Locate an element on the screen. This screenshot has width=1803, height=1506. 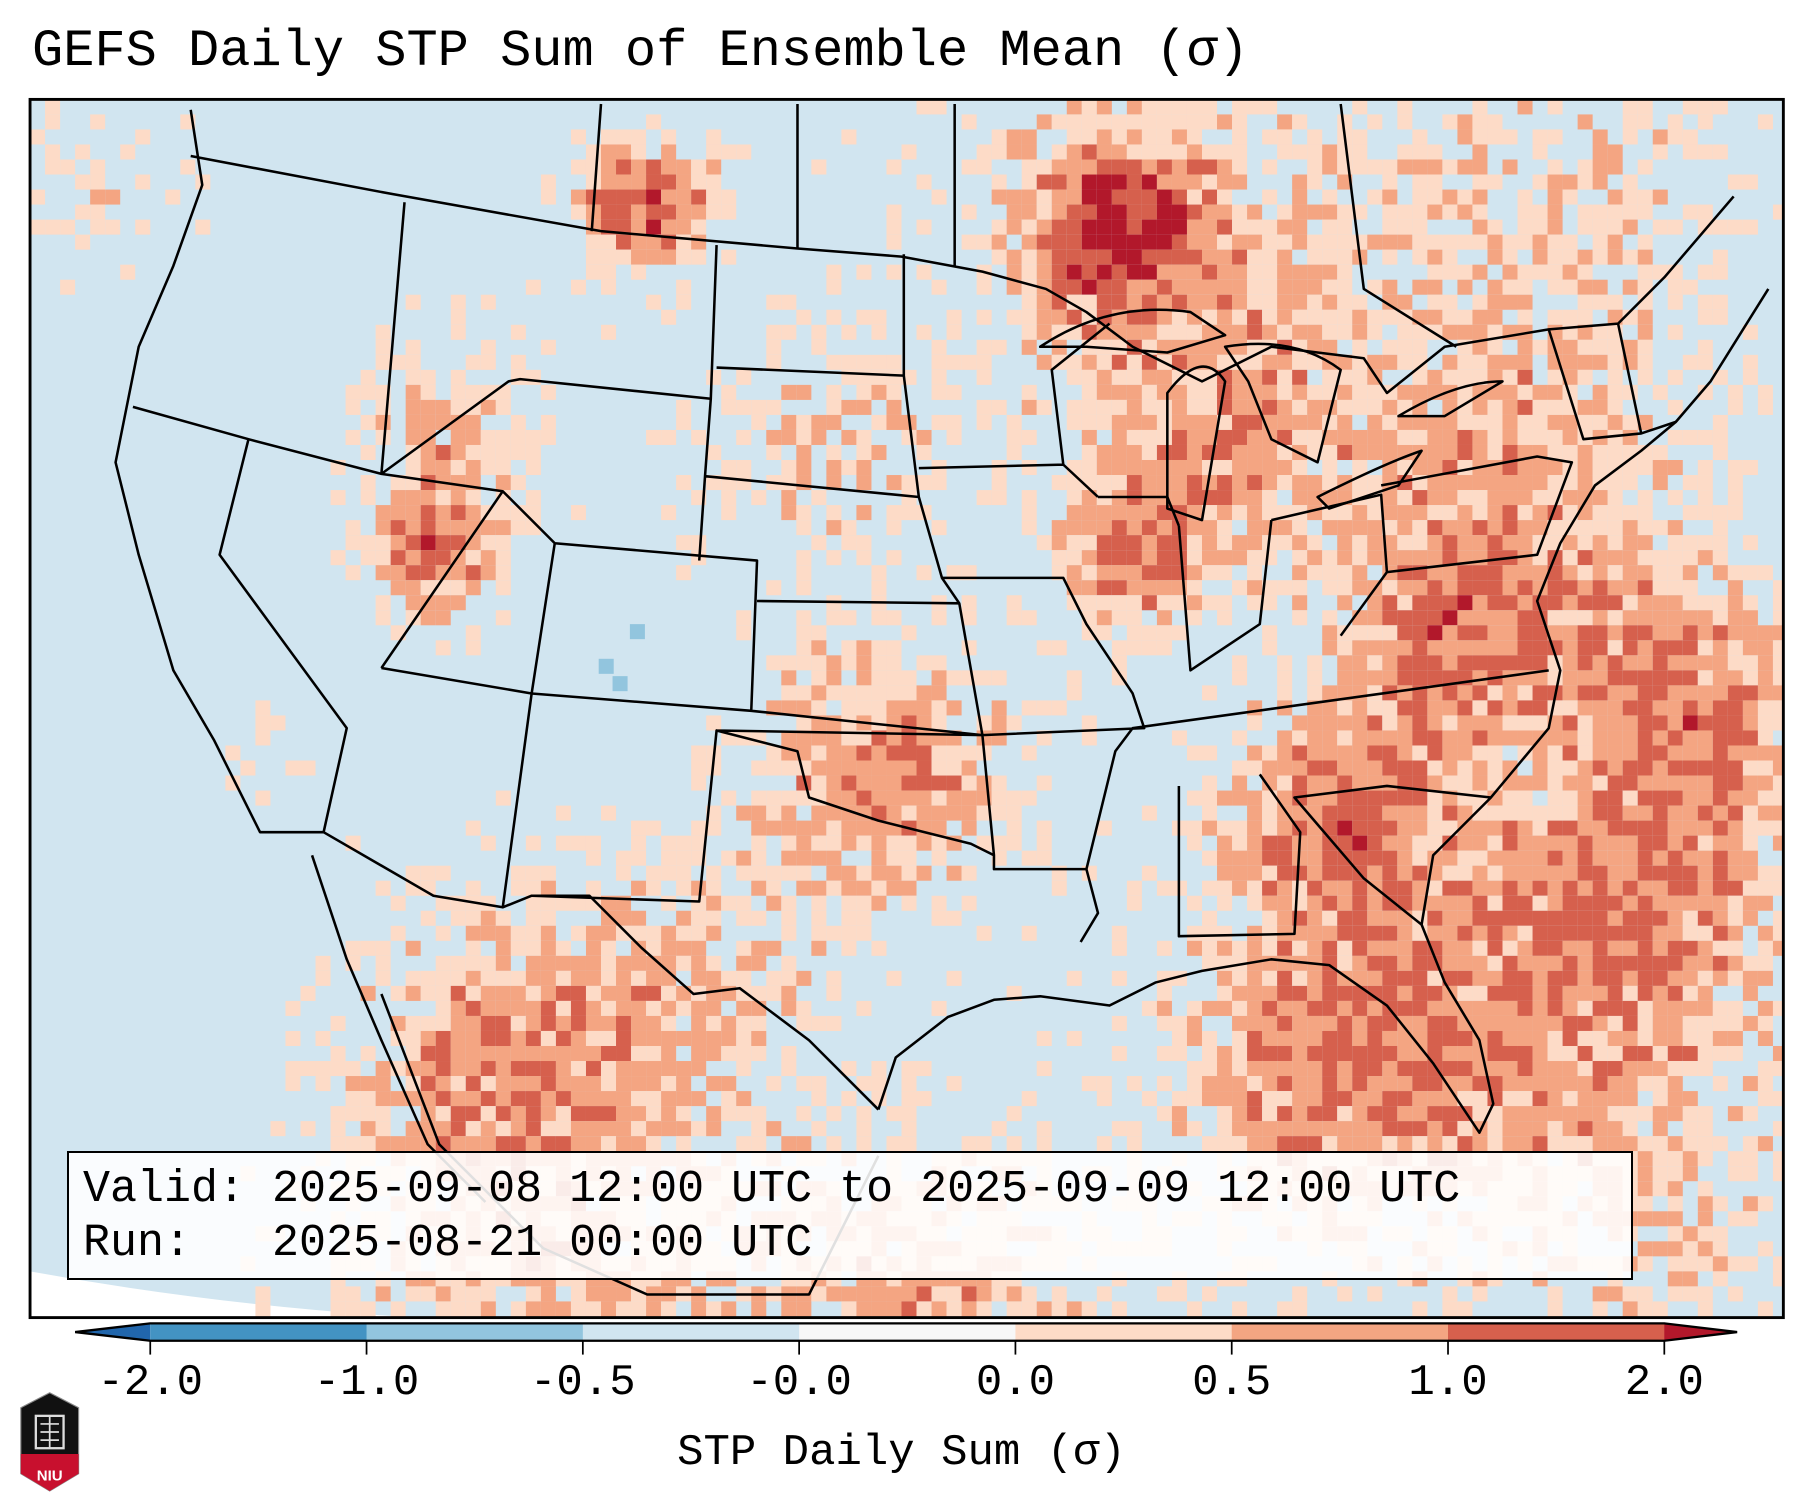
colorbar-segment is located at coordinates (1124, 1332).